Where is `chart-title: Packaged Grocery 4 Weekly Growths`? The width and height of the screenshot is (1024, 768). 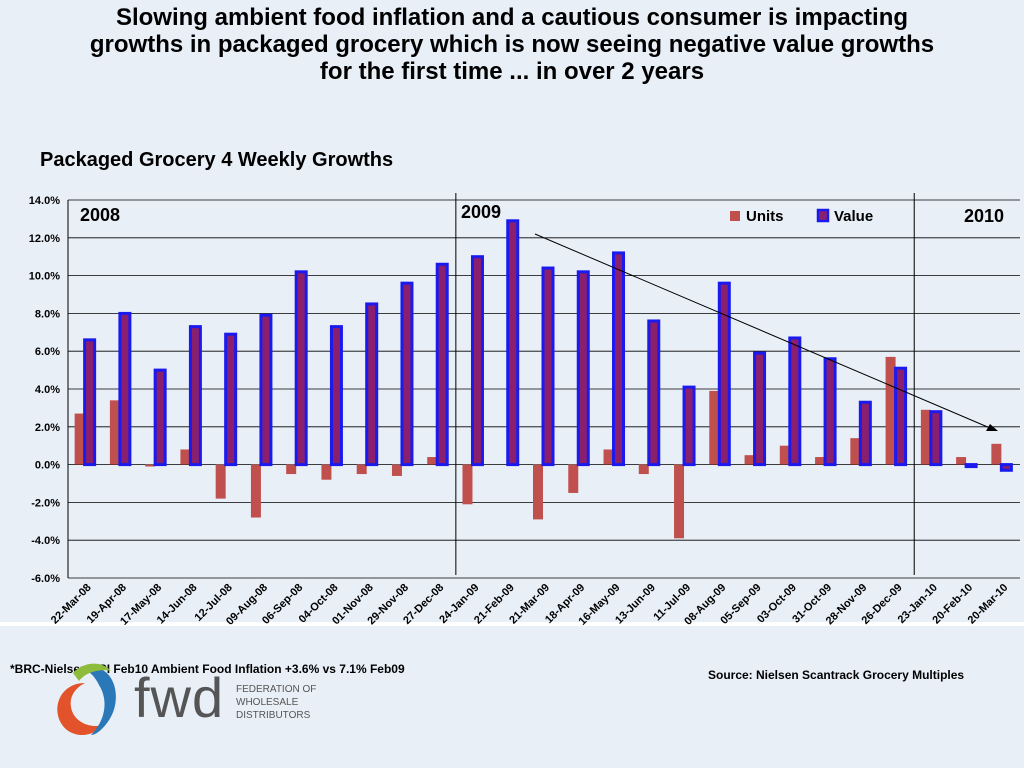 chart-title: Packaged Grocery 4 Weekly Growths is located at coordinates (217, 160).